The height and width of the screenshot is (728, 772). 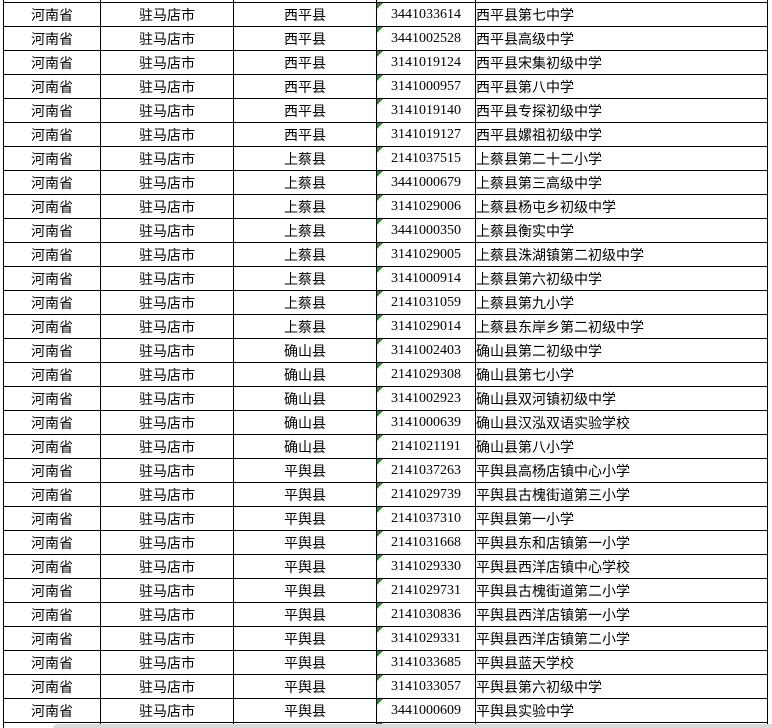 I want to click on cell-code: 3141033057, so click(x=426, y=686).